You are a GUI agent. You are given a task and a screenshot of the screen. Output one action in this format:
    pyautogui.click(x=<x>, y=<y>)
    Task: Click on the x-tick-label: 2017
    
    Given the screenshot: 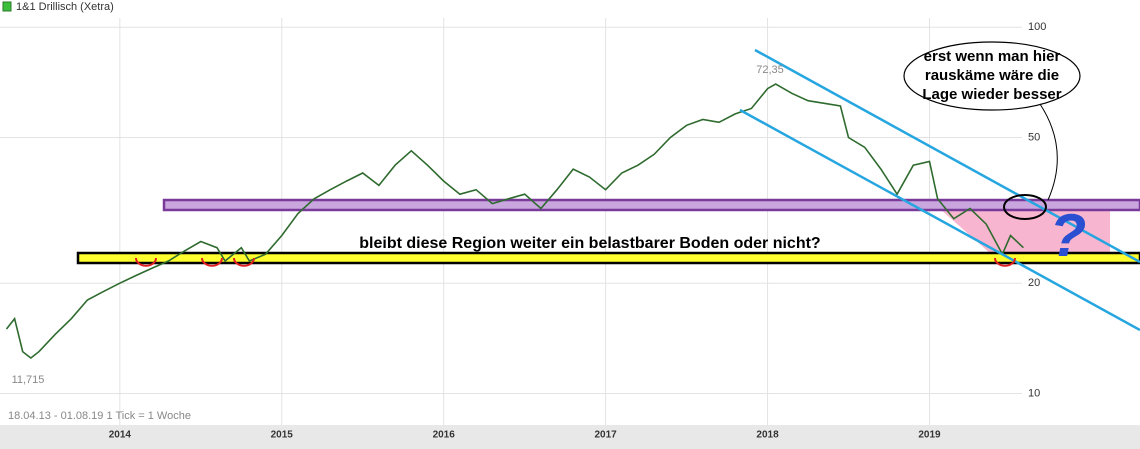 What is the action you would take?
    pyautogui.click(x=606, y=435)
    